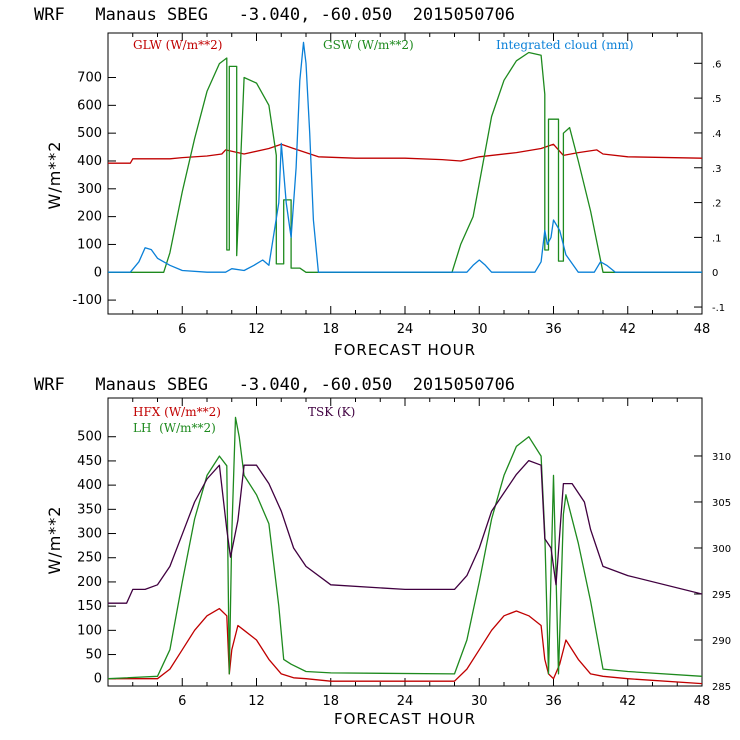  Describe the element at coordinates (368, 45) in the screenshot. I see `legend-entry: GSW (W/m**2)` at that location.